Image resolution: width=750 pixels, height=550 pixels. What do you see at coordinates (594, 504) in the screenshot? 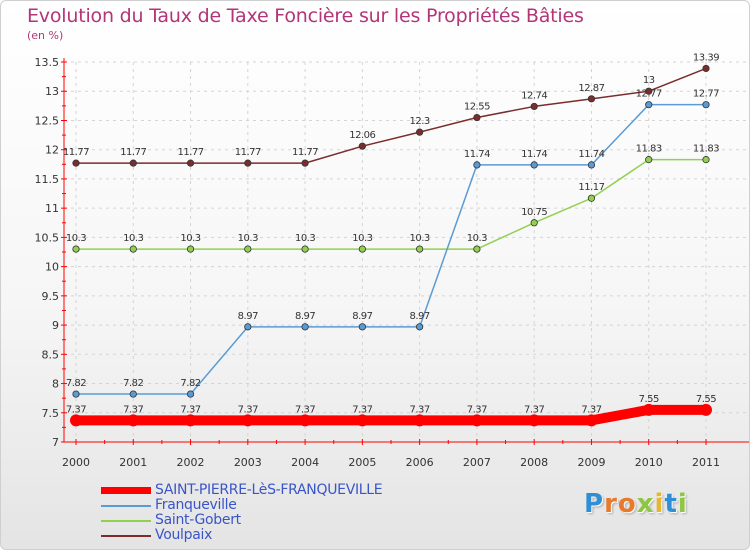
I see `logo-letter: P` at bounding box center [594, 504].